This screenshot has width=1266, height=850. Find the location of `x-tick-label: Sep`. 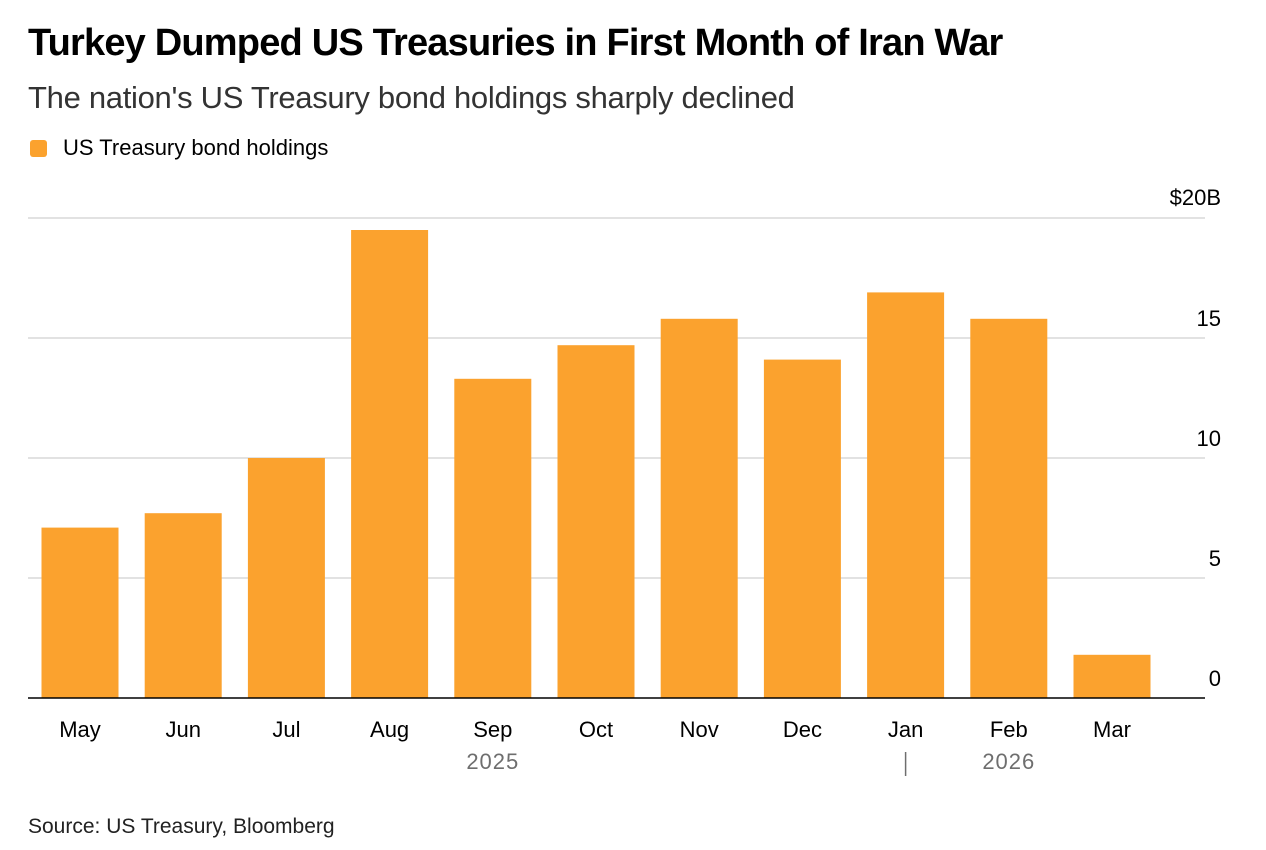

x-tick-label: Sep is located at coordinates (492, 729).